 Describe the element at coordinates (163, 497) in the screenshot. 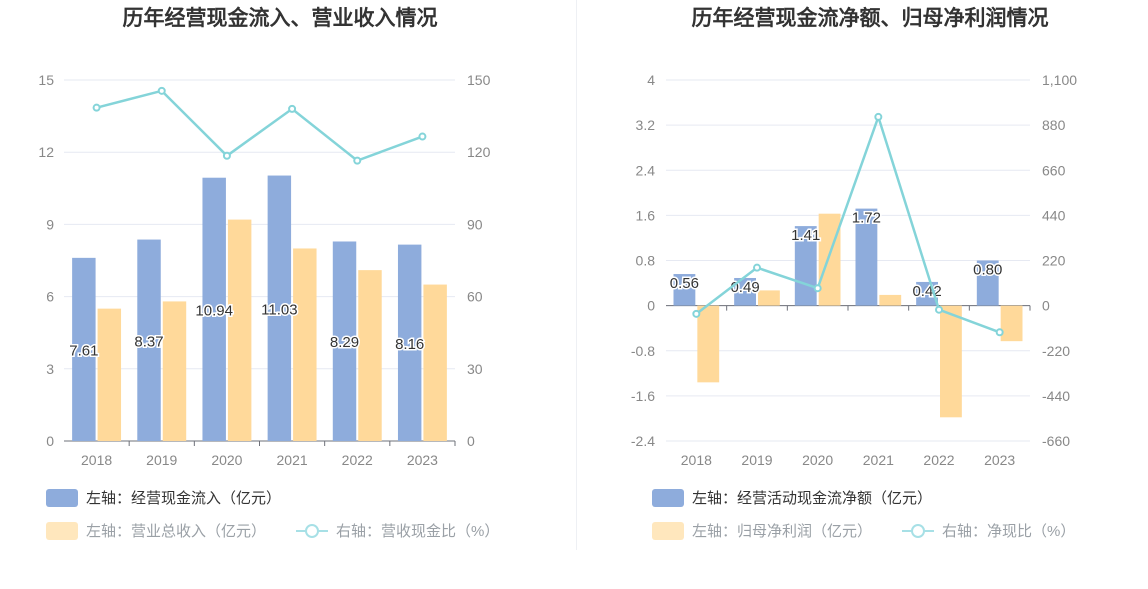

I see `legend-item-cash-inflow: 左轴：经营现金流入（亿元）` at that location.